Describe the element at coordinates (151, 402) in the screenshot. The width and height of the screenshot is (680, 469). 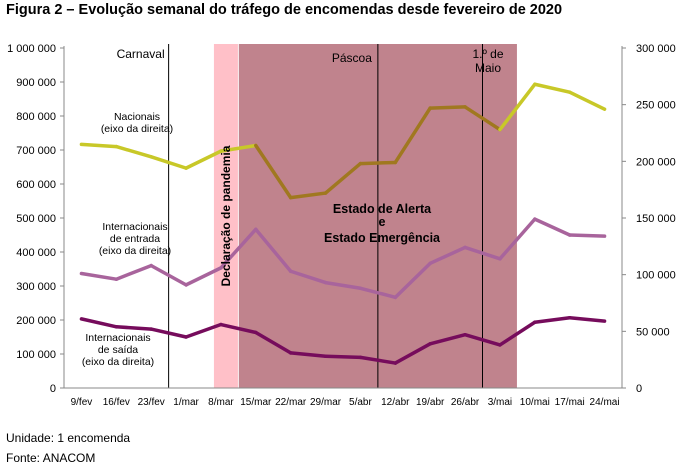
I see `x-tick-label: 23/fev` at that location.